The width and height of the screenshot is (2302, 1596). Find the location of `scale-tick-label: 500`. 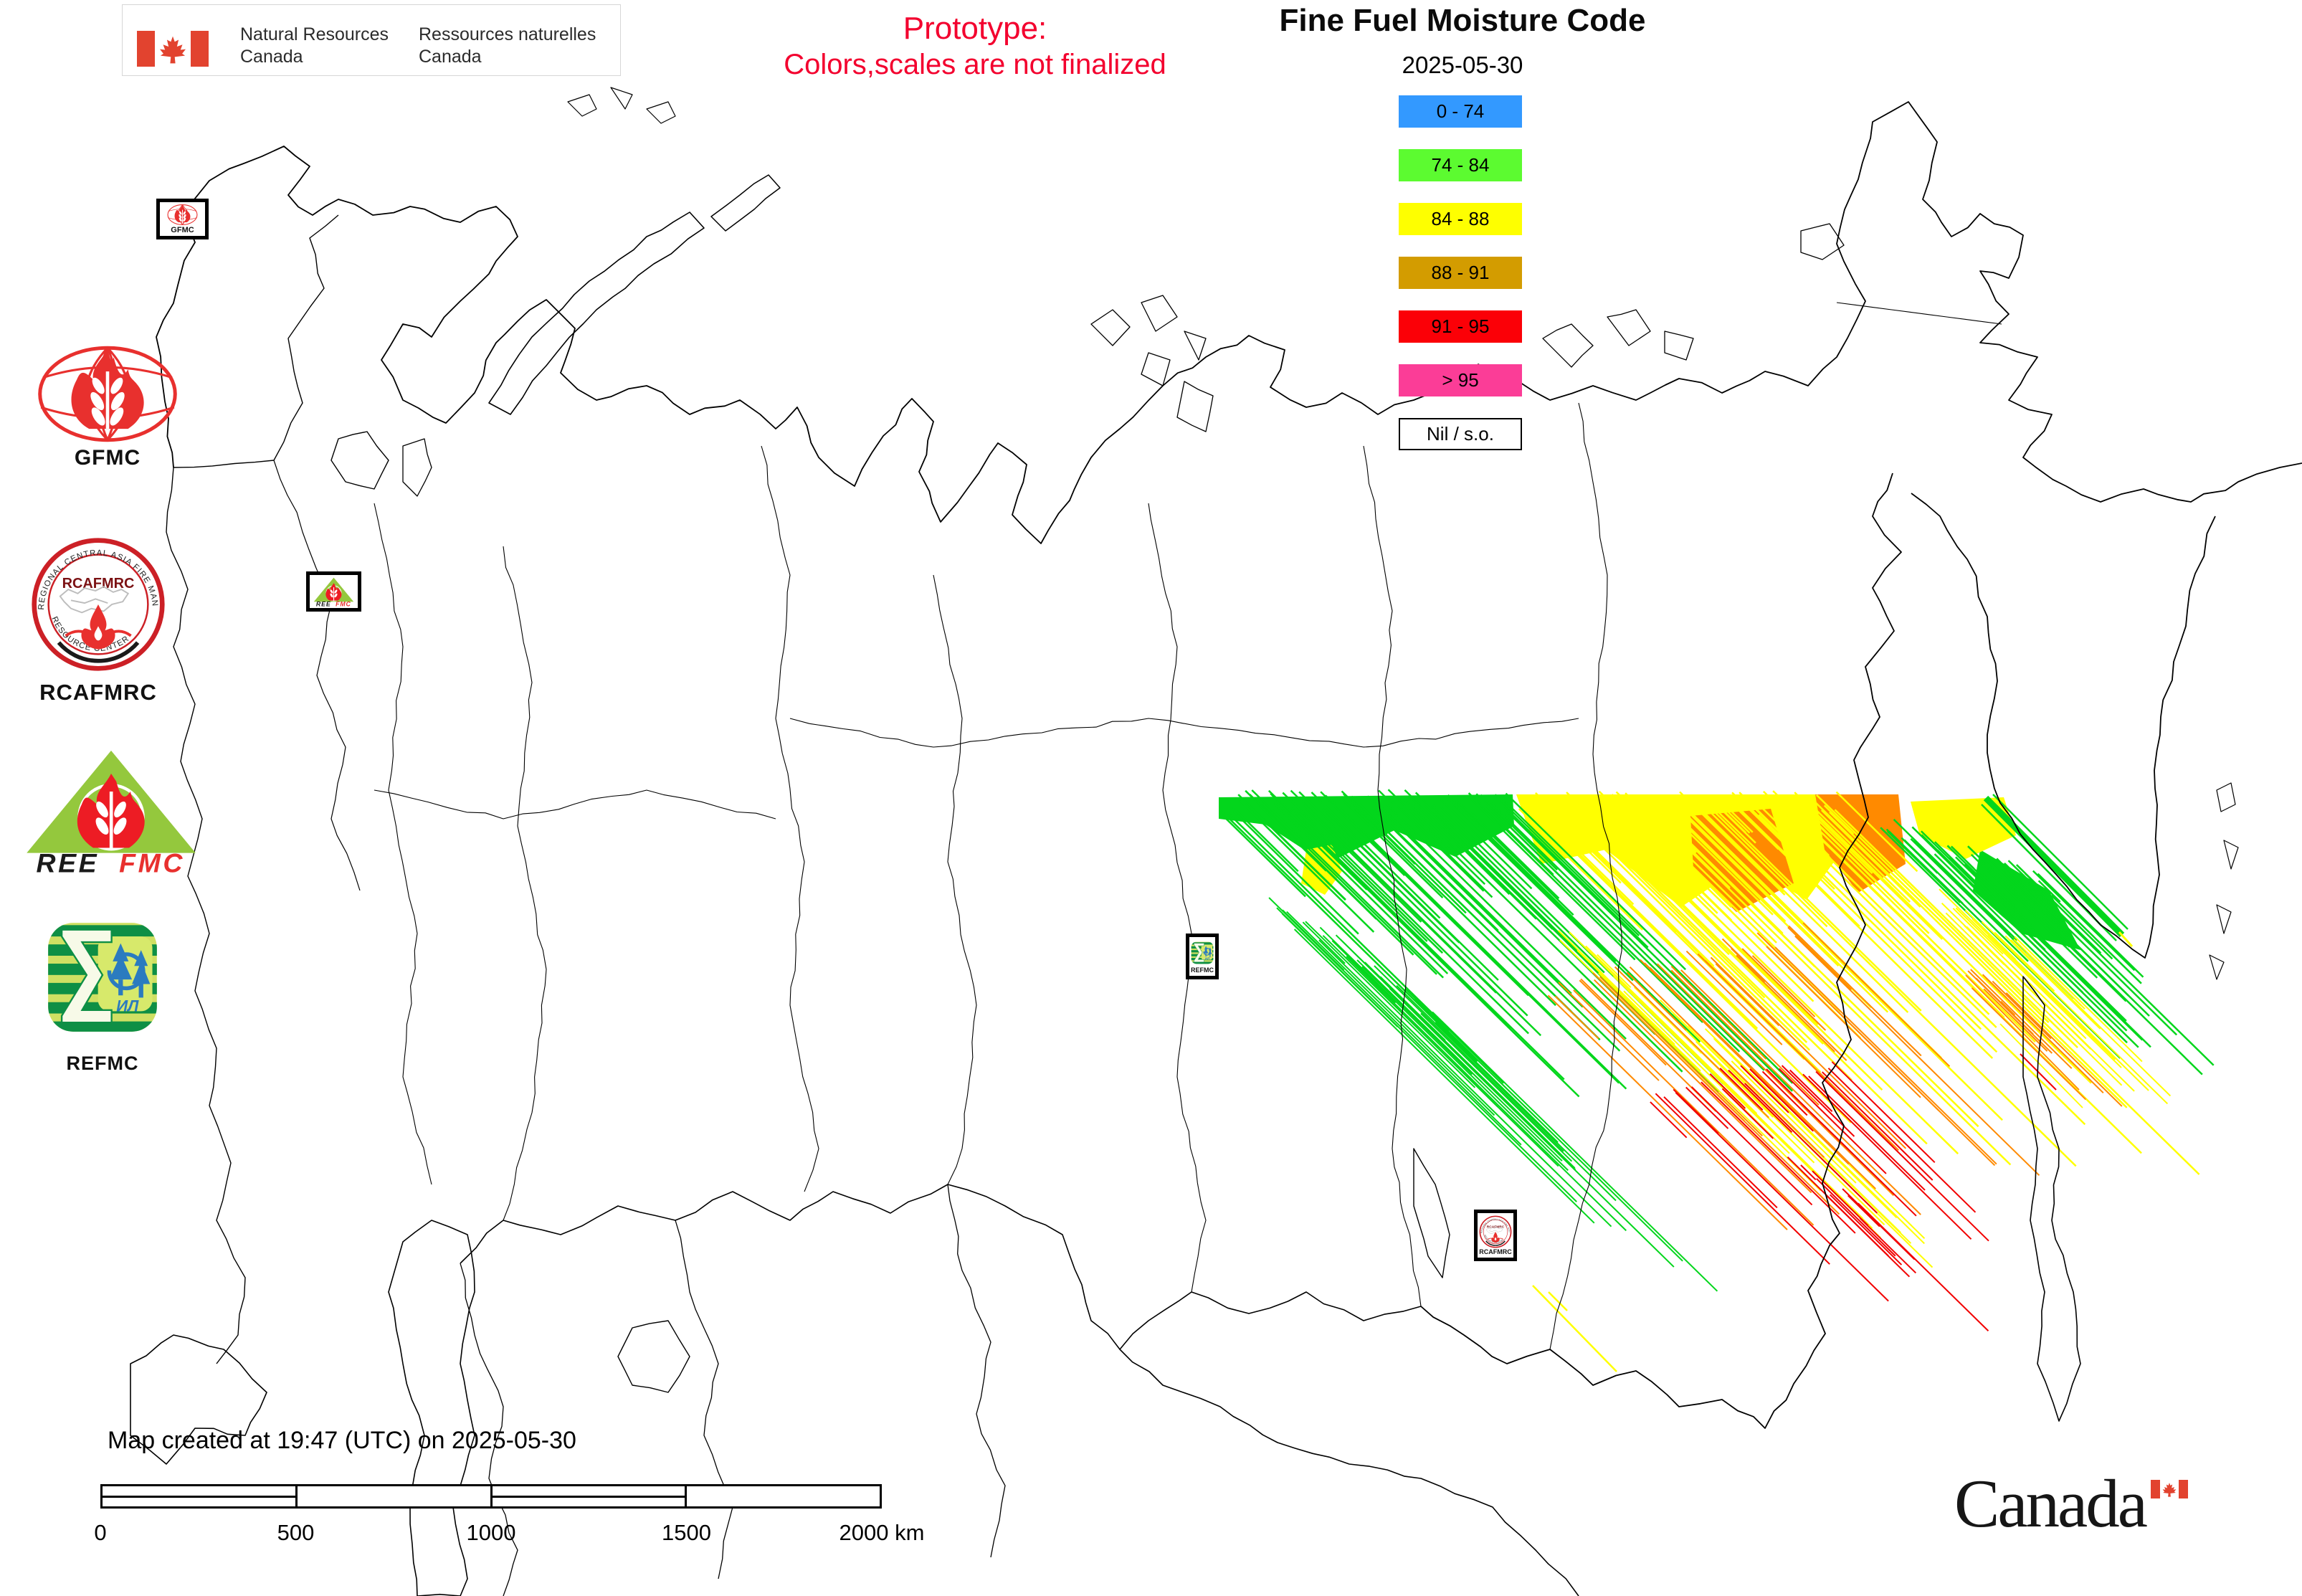

scale-tick-label: 500 is located at coordinates (296, 1532).